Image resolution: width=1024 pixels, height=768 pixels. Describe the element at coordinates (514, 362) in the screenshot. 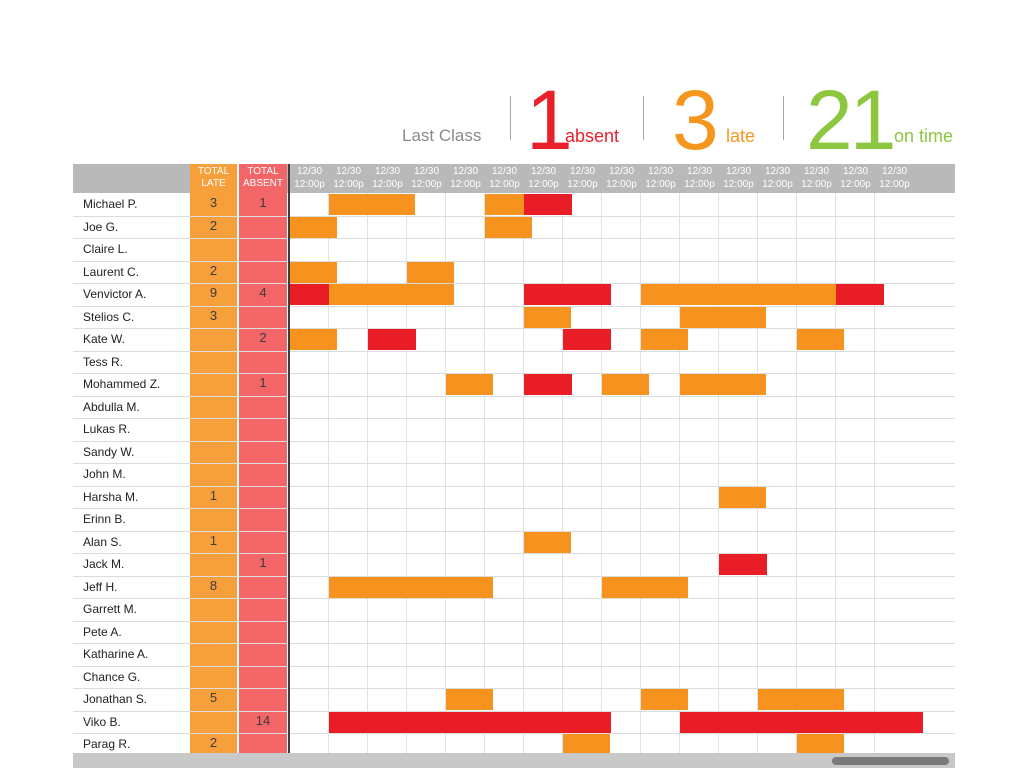

I see `table-row: Tess R.` at that location.